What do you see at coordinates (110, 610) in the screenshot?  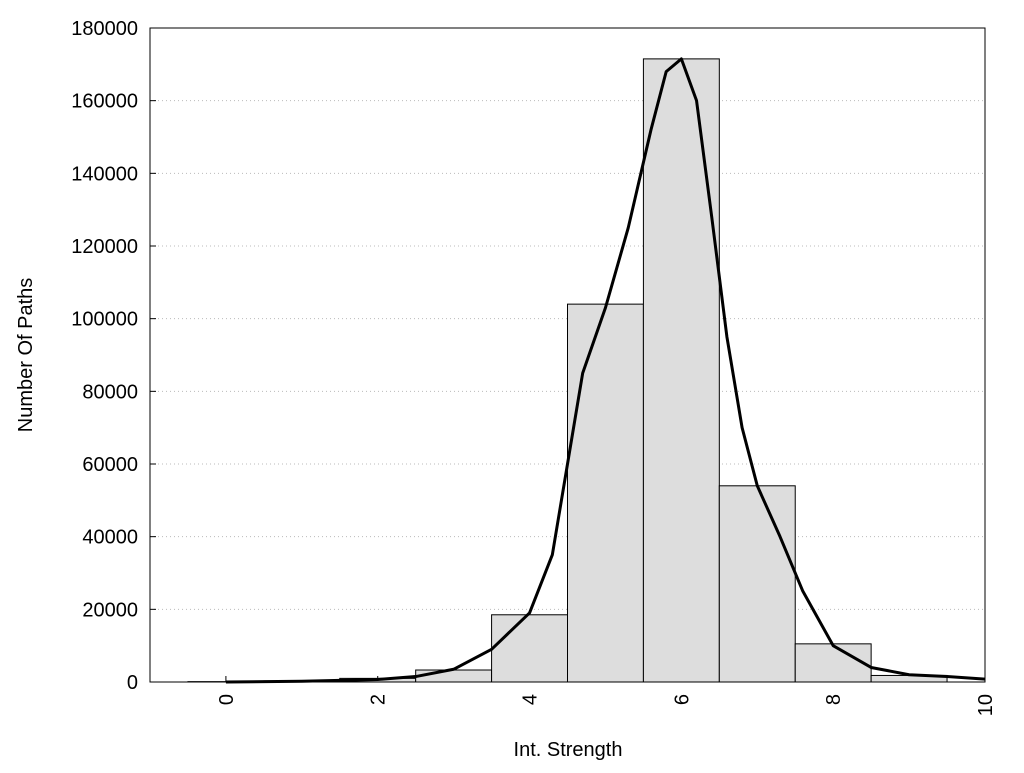 I see `y-tick-label: 20000` at bounding box center [110, 610].